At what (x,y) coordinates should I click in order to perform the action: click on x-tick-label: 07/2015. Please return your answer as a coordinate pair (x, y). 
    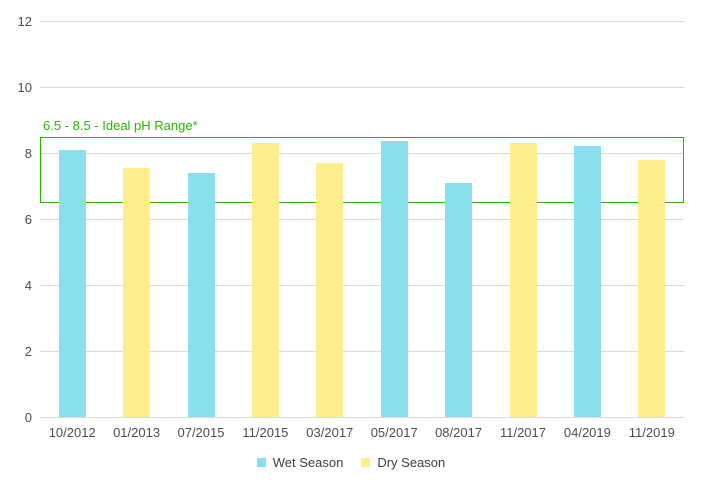
    Looking at the image, I should click on (201, 432).